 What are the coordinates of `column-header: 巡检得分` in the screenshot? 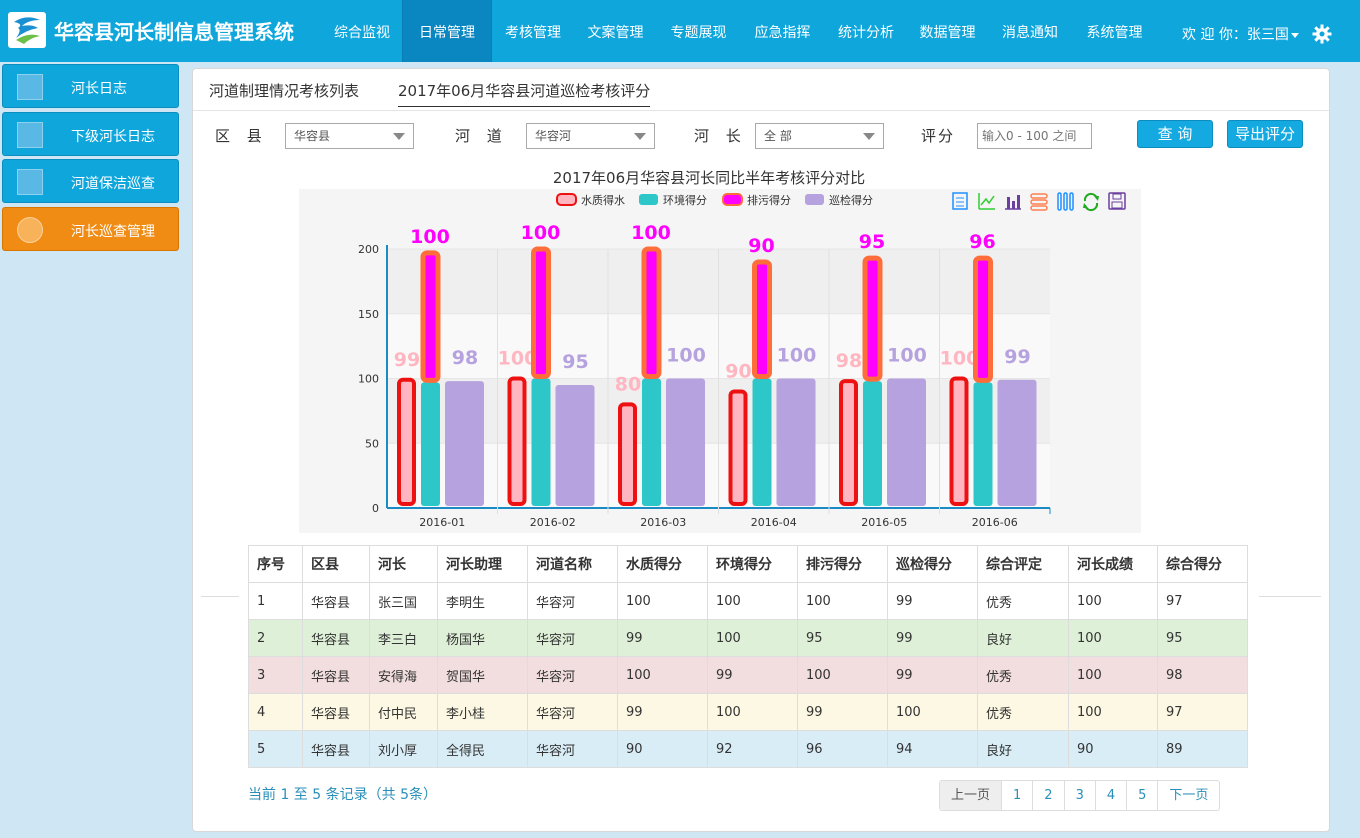 It's located at (932, 564).